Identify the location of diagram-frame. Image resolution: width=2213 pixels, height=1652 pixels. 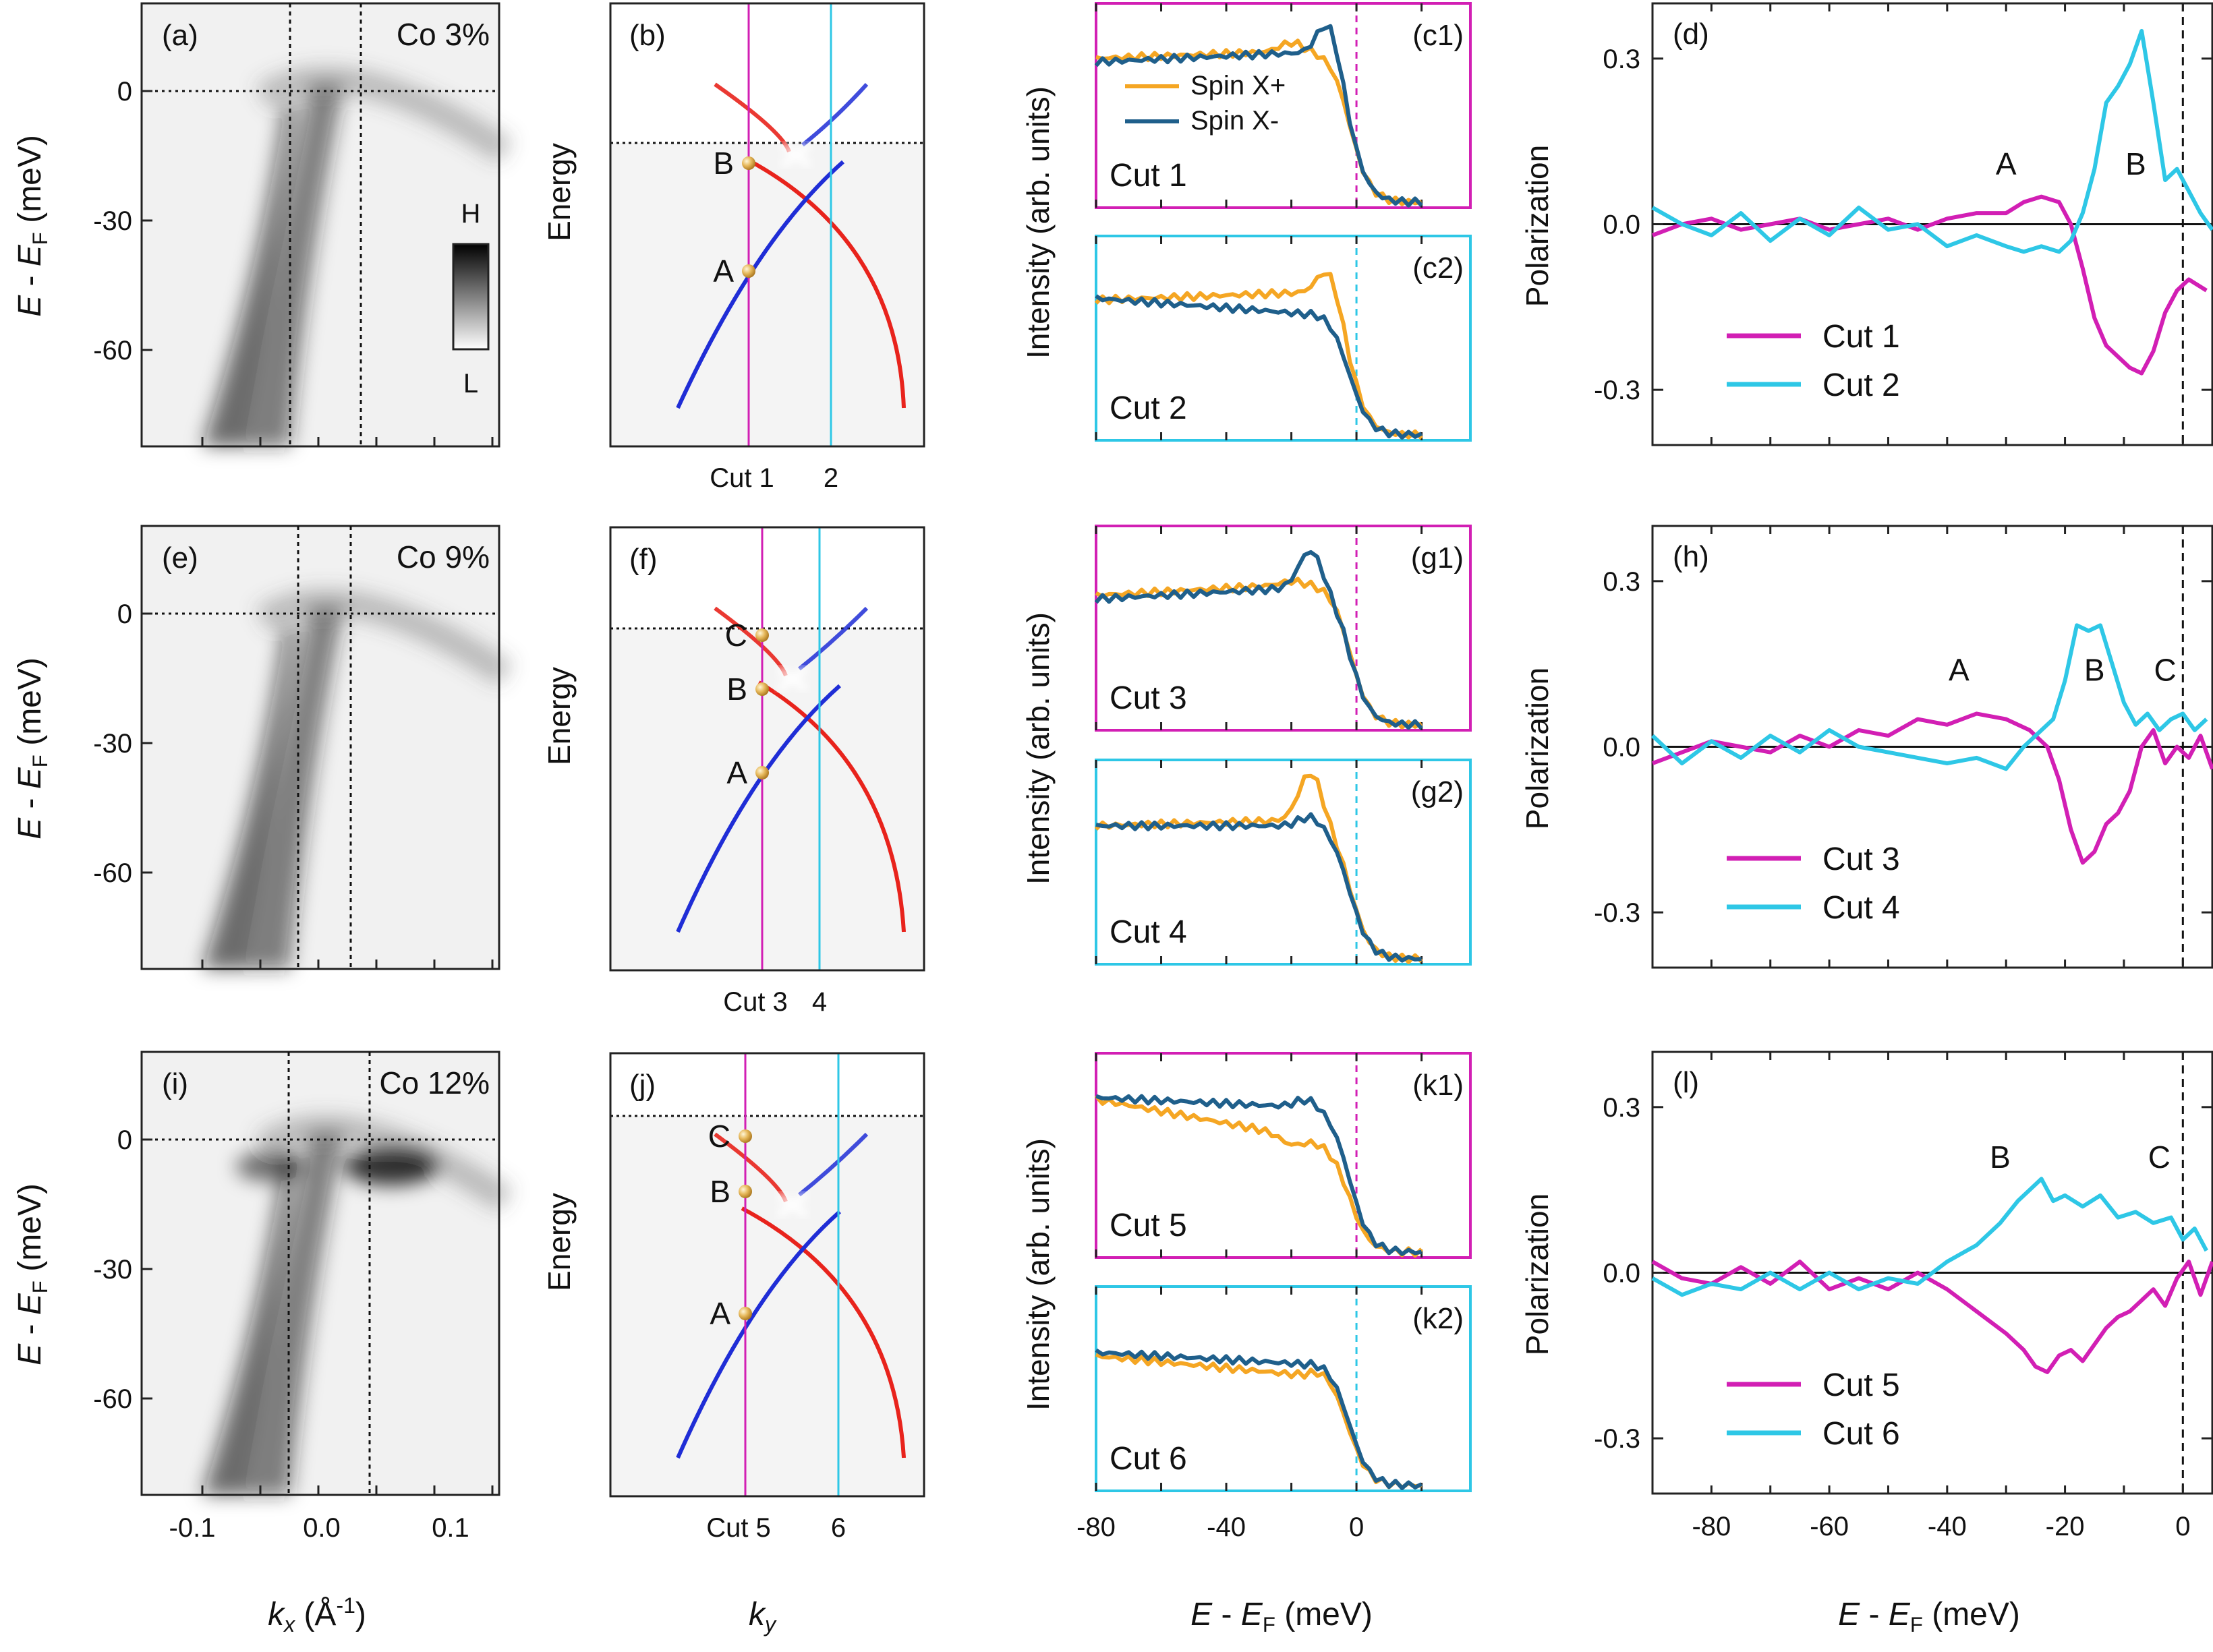
(767, 749).